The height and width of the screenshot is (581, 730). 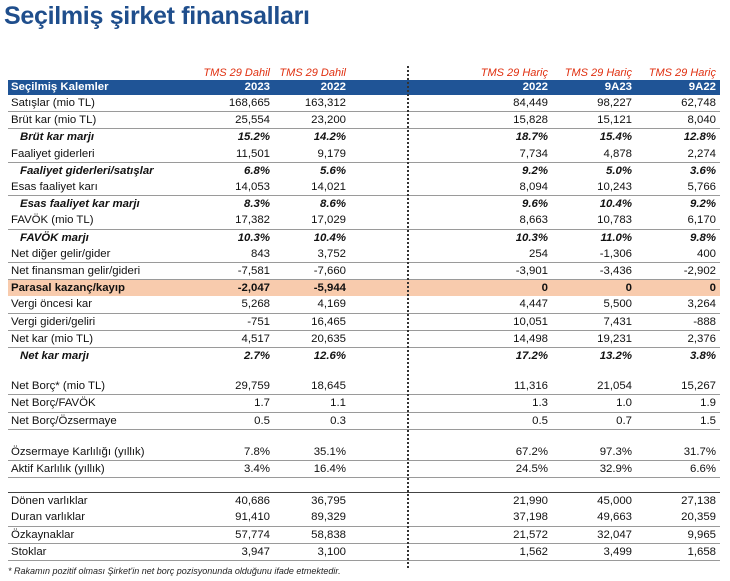 What do you see at coordinates (157, 16) in the screenshot?
I see `page-title: Seçilmiş şirket finansalları` at bounding box center [157, 16].